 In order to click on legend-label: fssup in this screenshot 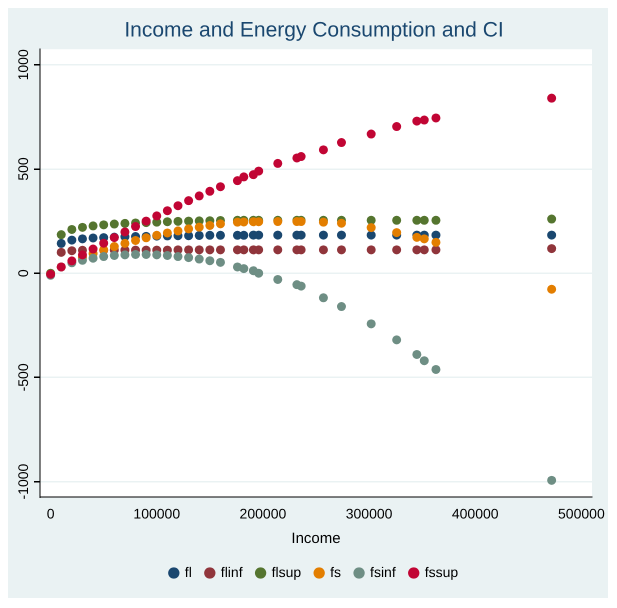, I will do `click(441, 572)`.